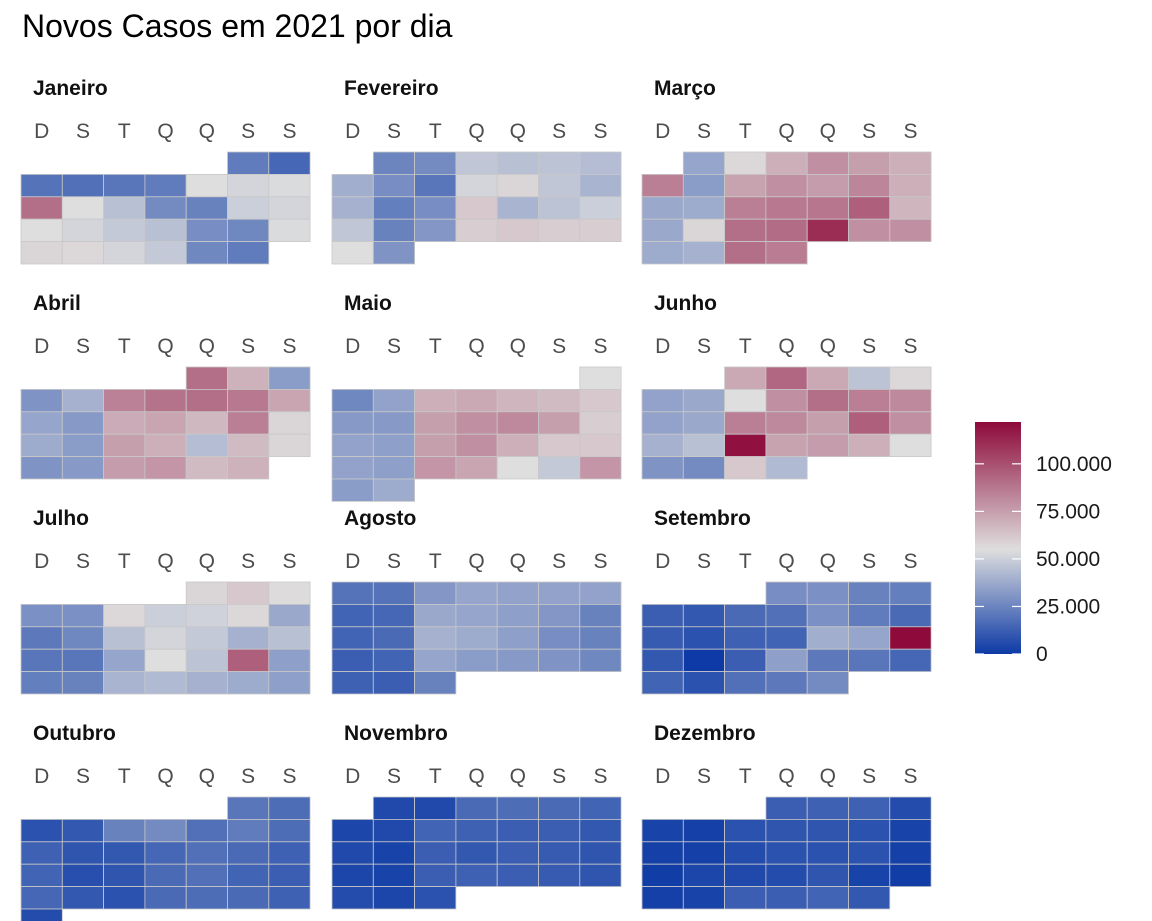 This screenshot has height=921, width=1152. Describe the element at coordinates (396, 733) in the screenshot. I see `month-title: Novembro` at that location.